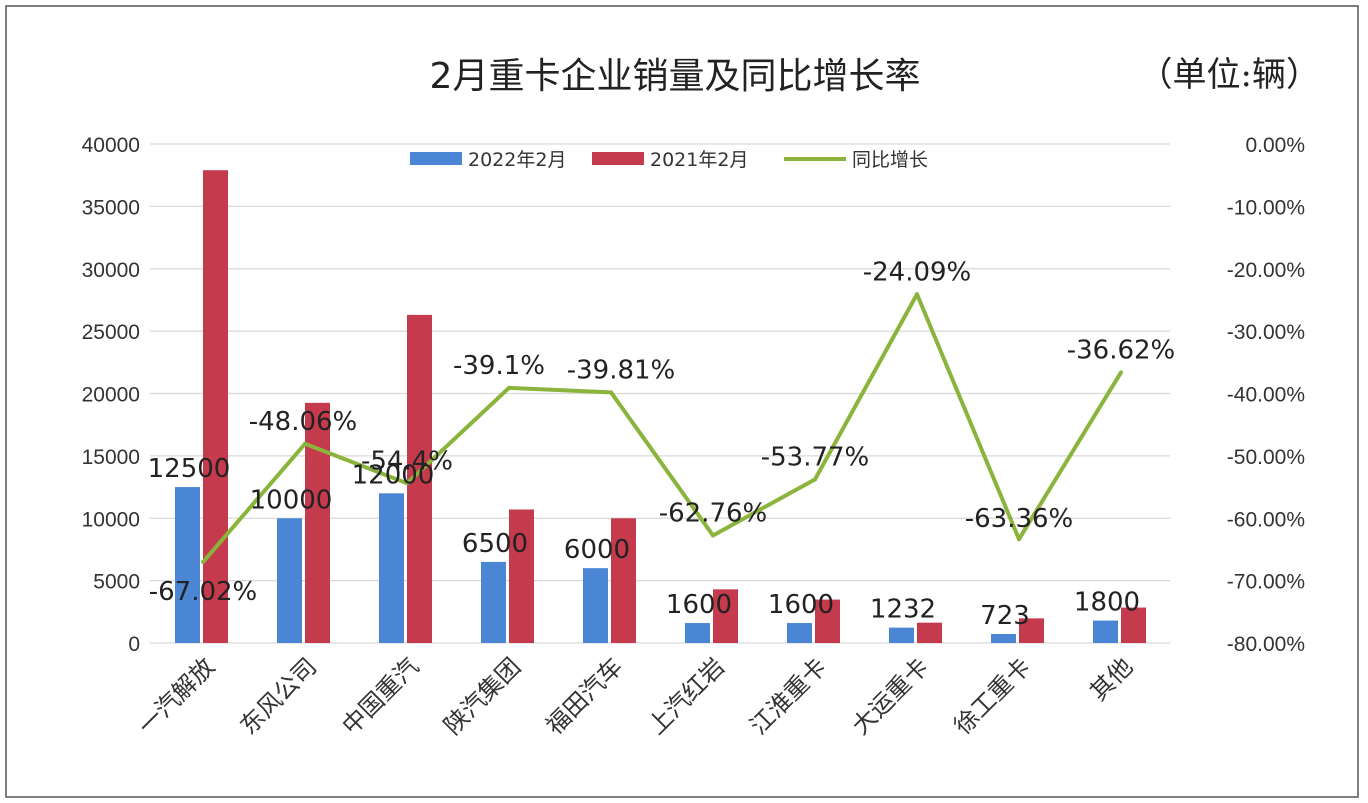  Describe the element at coordinates (618, 158) in the screenshot. I see `legend-swatch-2021` at that location.